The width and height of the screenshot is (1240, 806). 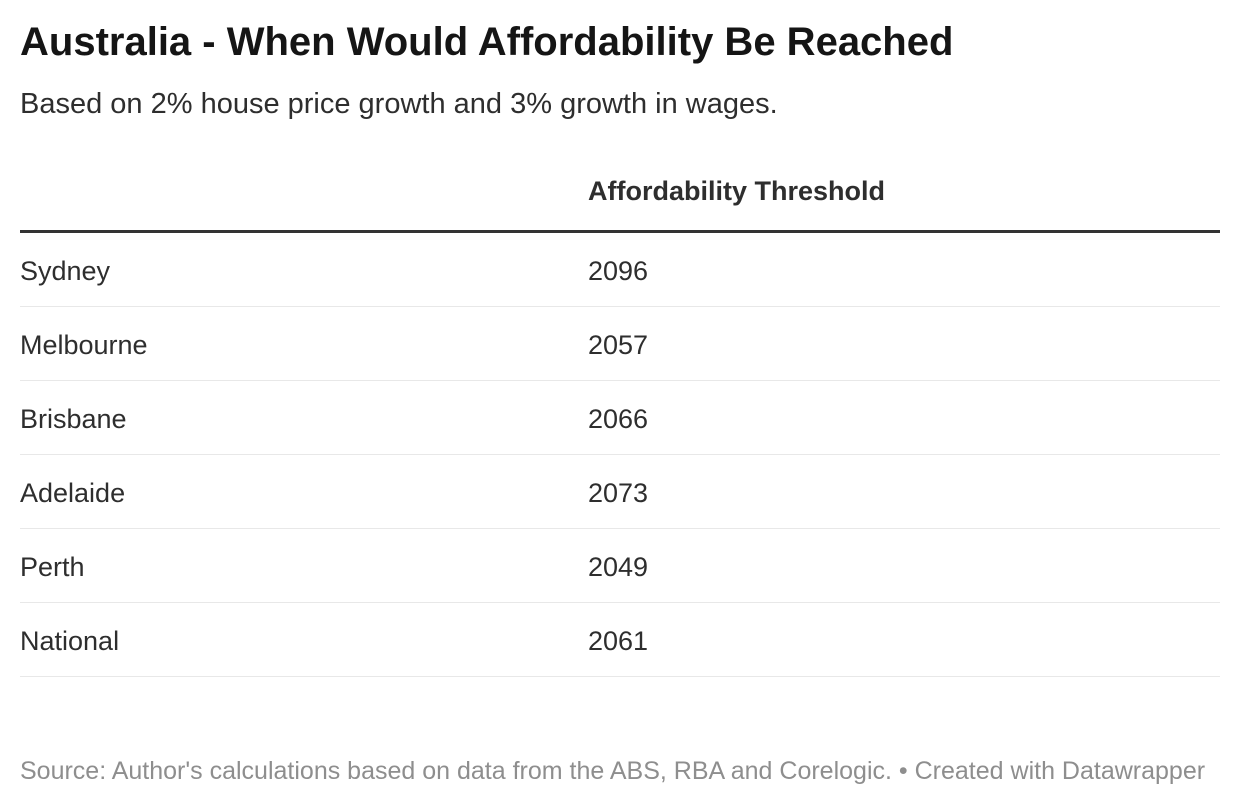 I want to click on datawrapper-attribution-link: Created with Datawrapper, so click(x=1060, y=771).